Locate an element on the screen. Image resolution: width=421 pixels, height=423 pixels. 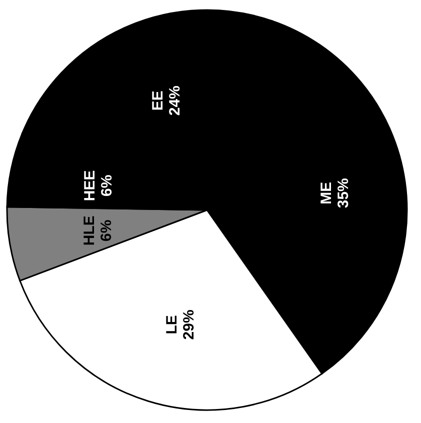
slice-label: EE is located at coordinates (158, 100).